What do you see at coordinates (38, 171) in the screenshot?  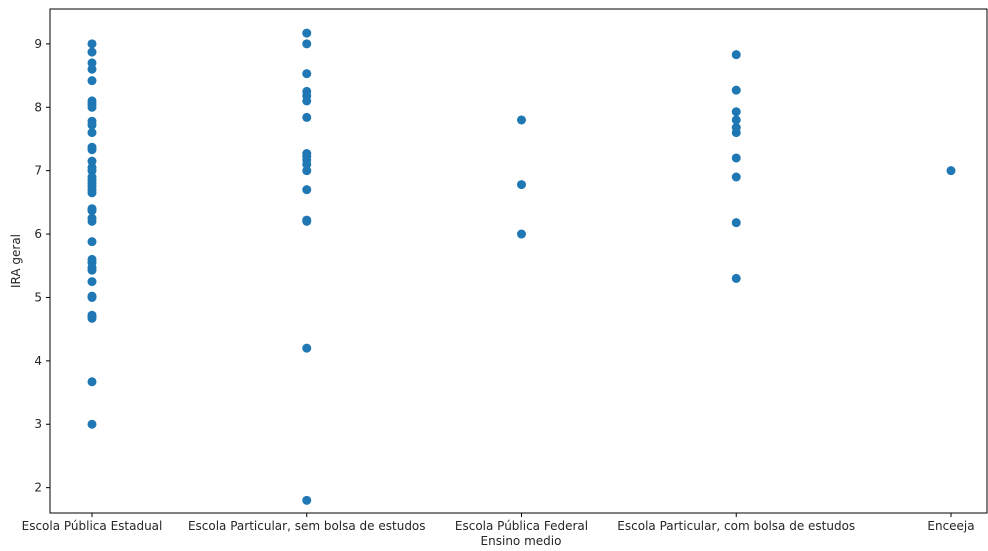 I see `y-tick-label: 7` at bounding box center [38, 171].